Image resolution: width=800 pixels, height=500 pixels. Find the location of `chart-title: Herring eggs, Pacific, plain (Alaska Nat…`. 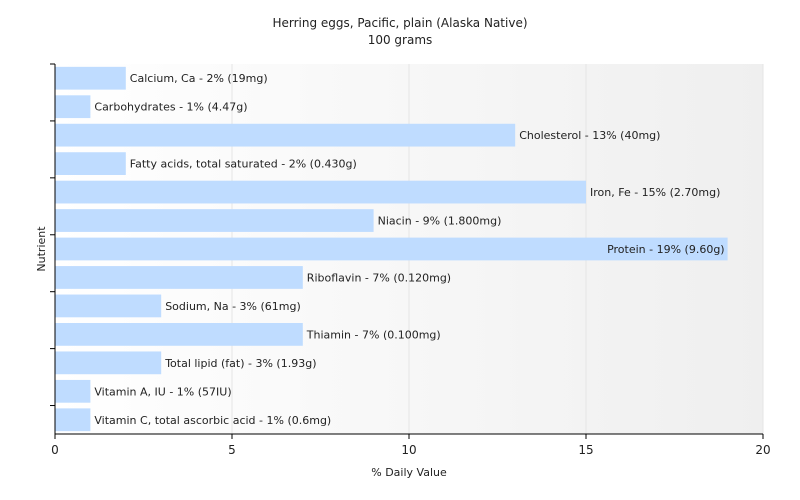

chart-title: Herring eggs, Pacific, plain (Alaska Nat… is located at coordinates (399, 23).